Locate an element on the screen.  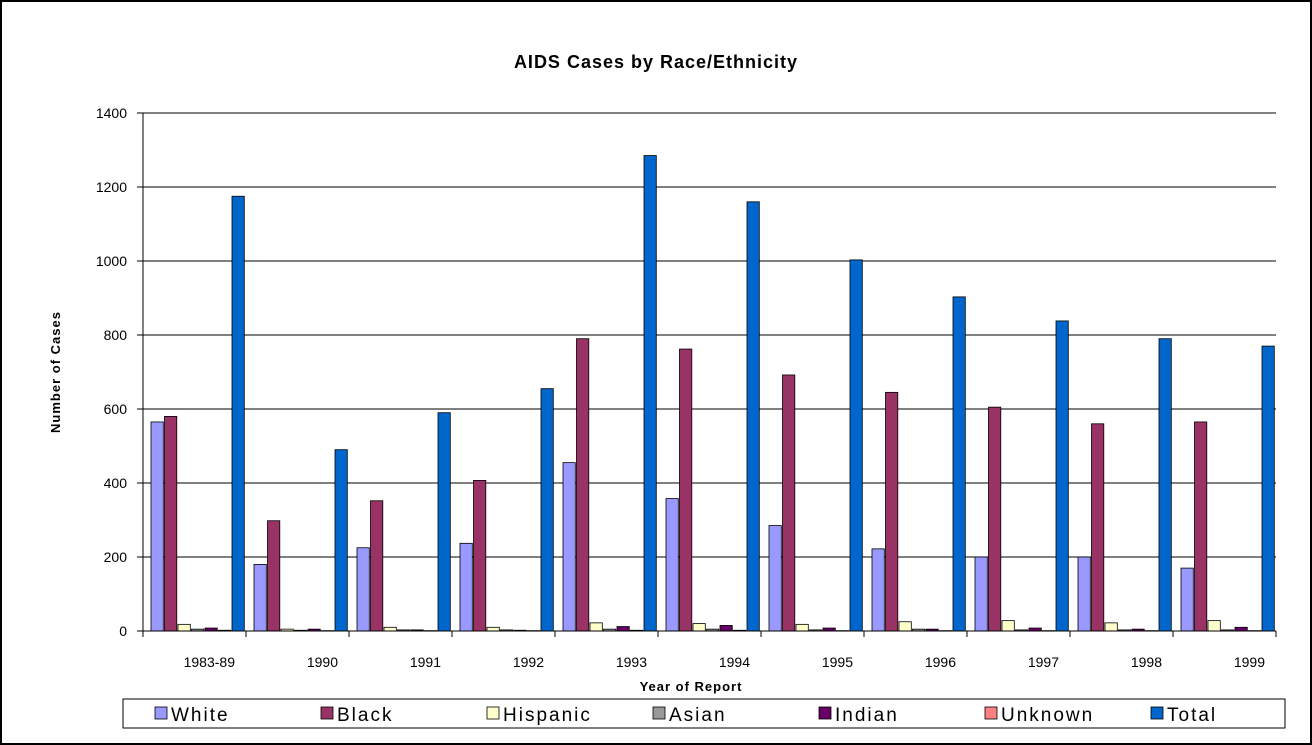
legend-label-total: Total is located at coordinates (1192, 715).